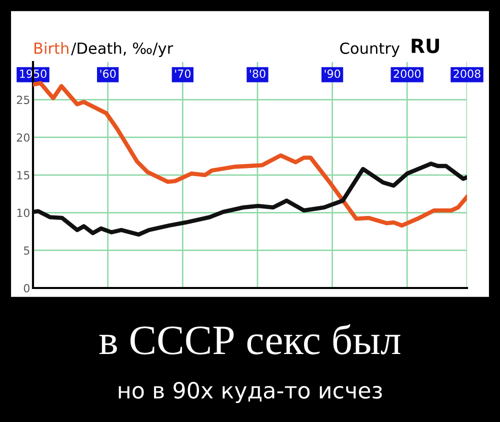 Image resolution: width=500 pixels, height=422 pixels. I want to click on x-tick-label: '80, so click(258, 74).